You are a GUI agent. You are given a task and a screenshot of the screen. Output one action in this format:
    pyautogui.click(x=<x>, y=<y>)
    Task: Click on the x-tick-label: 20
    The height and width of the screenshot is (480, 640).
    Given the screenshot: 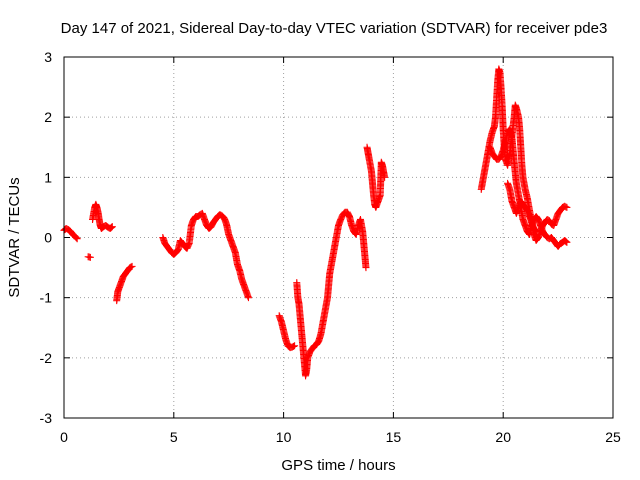 What is the action you would take?
    pyautogui.click(x=503, y=437)
    